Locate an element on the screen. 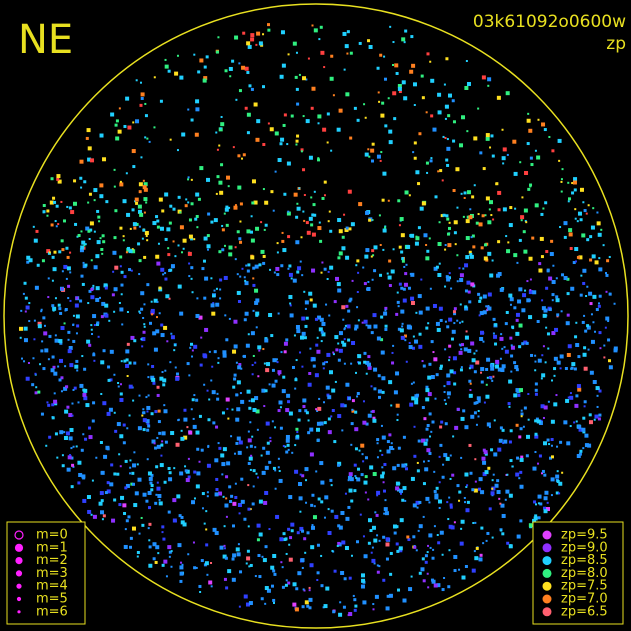 This screenshot has height=631, width=631. zp-label: zp=8.5 is located at coordinates (584, 560).